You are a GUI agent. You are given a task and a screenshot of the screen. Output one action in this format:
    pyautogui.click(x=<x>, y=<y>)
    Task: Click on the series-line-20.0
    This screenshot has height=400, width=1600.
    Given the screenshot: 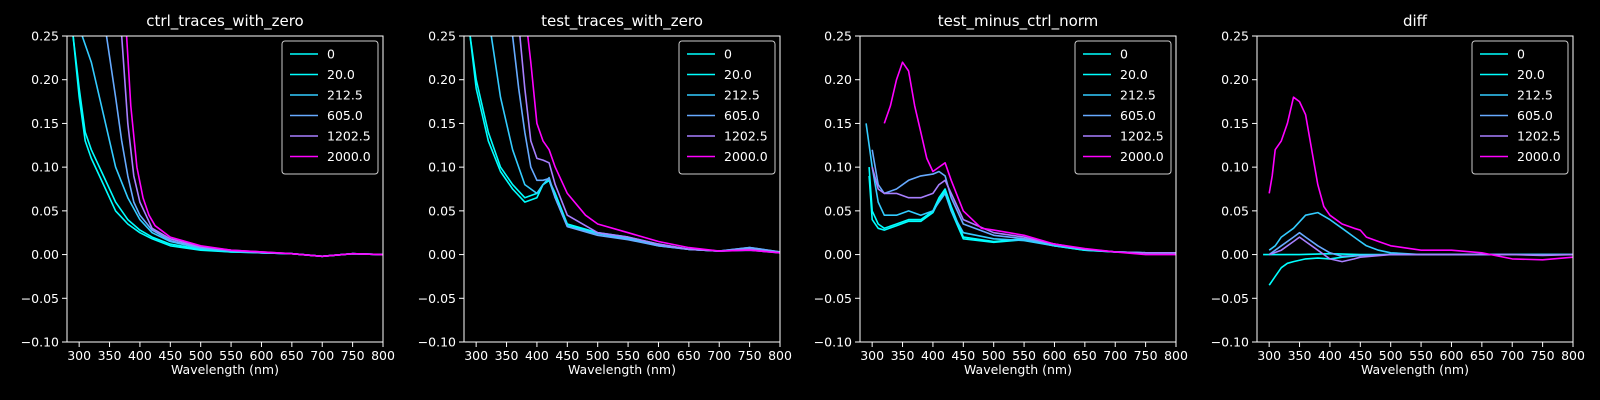 What is the action you would take?
    pyautogui.click(x=1022, y=214)
    